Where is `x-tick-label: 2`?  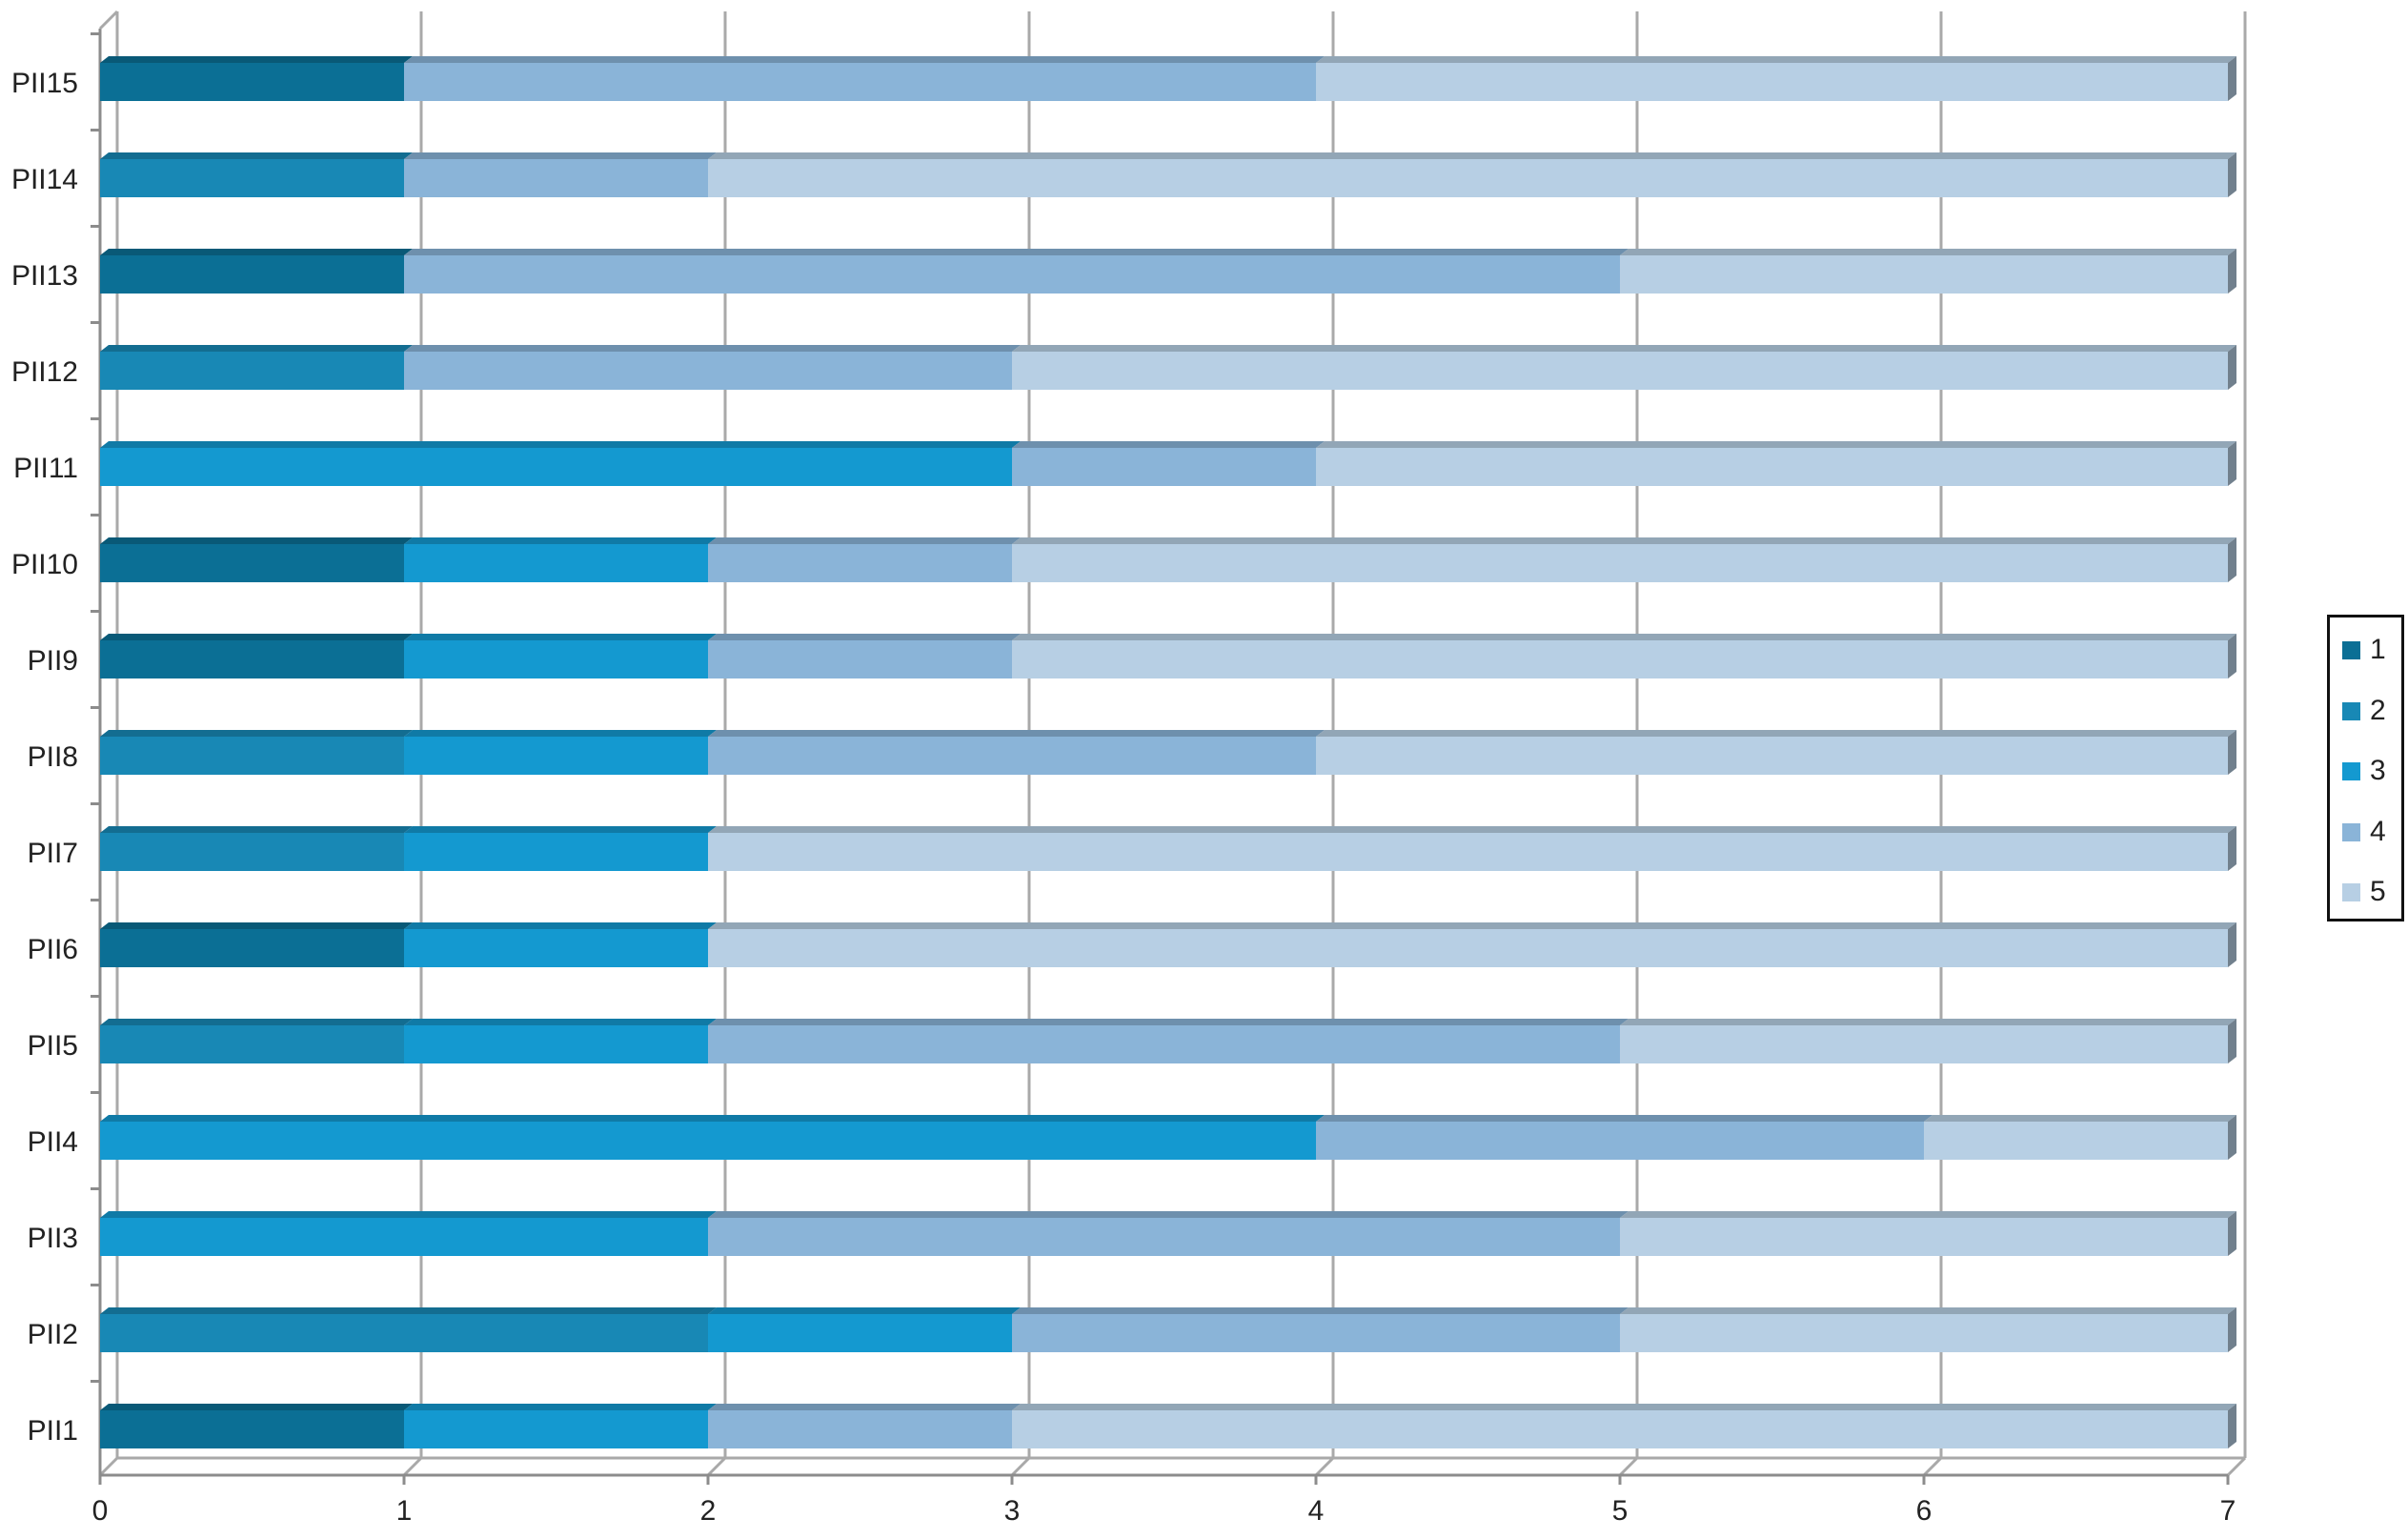
x-tick-label: 2 is located at coordinates (708, 1511).